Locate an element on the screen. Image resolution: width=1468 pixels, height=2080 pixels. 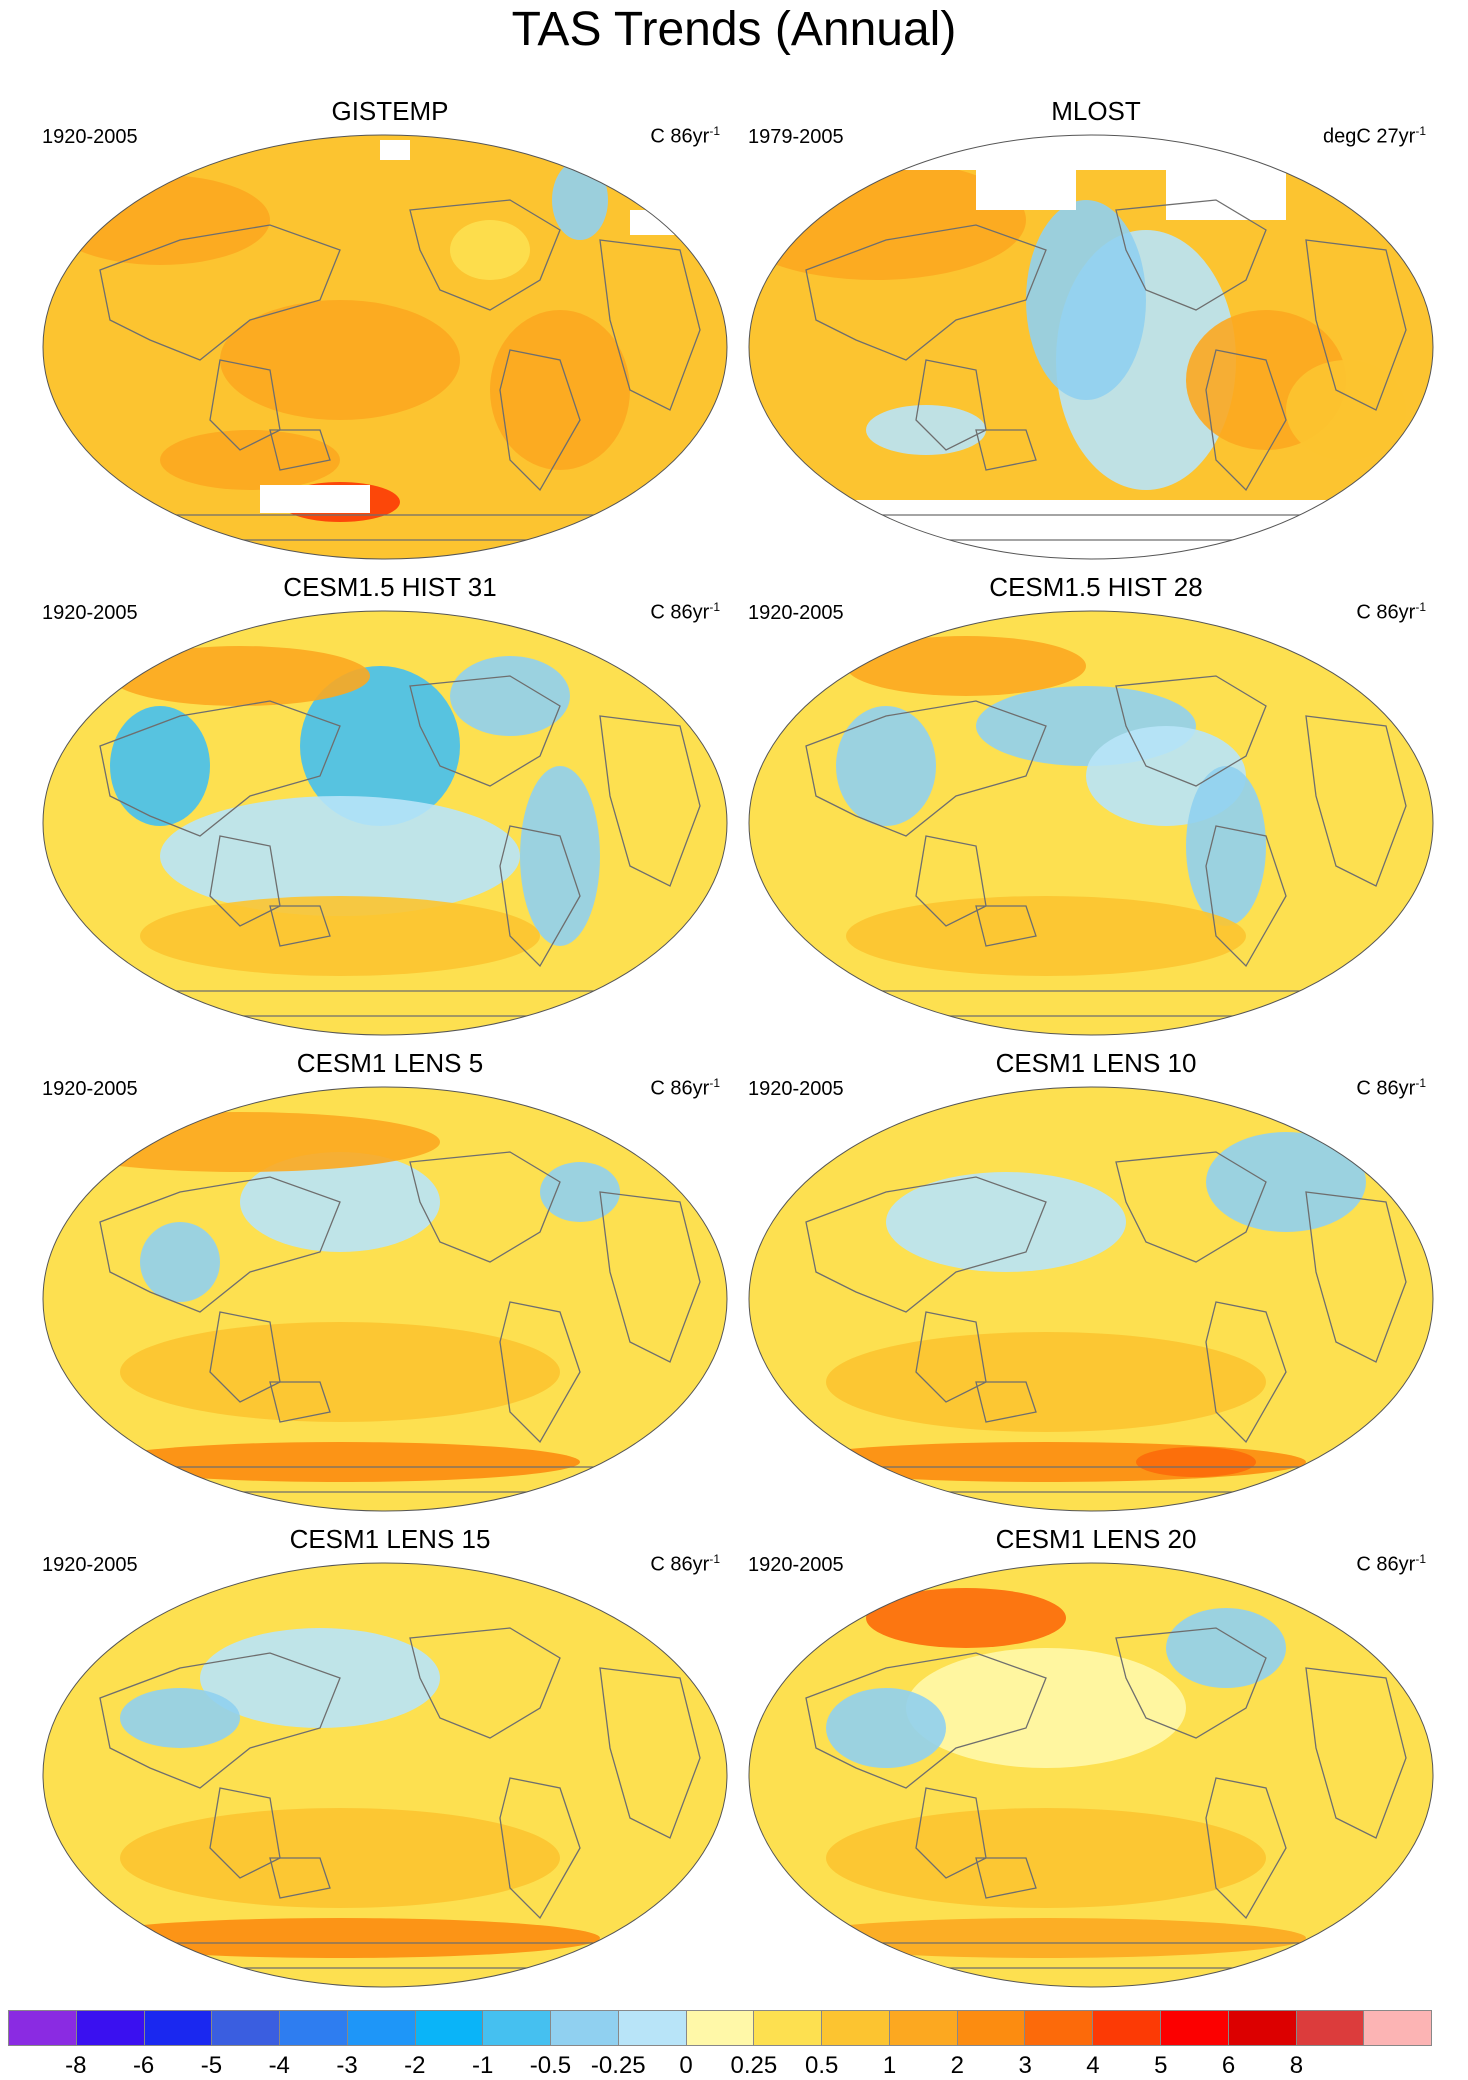
colorbar is located at coordinates (720, 2028).